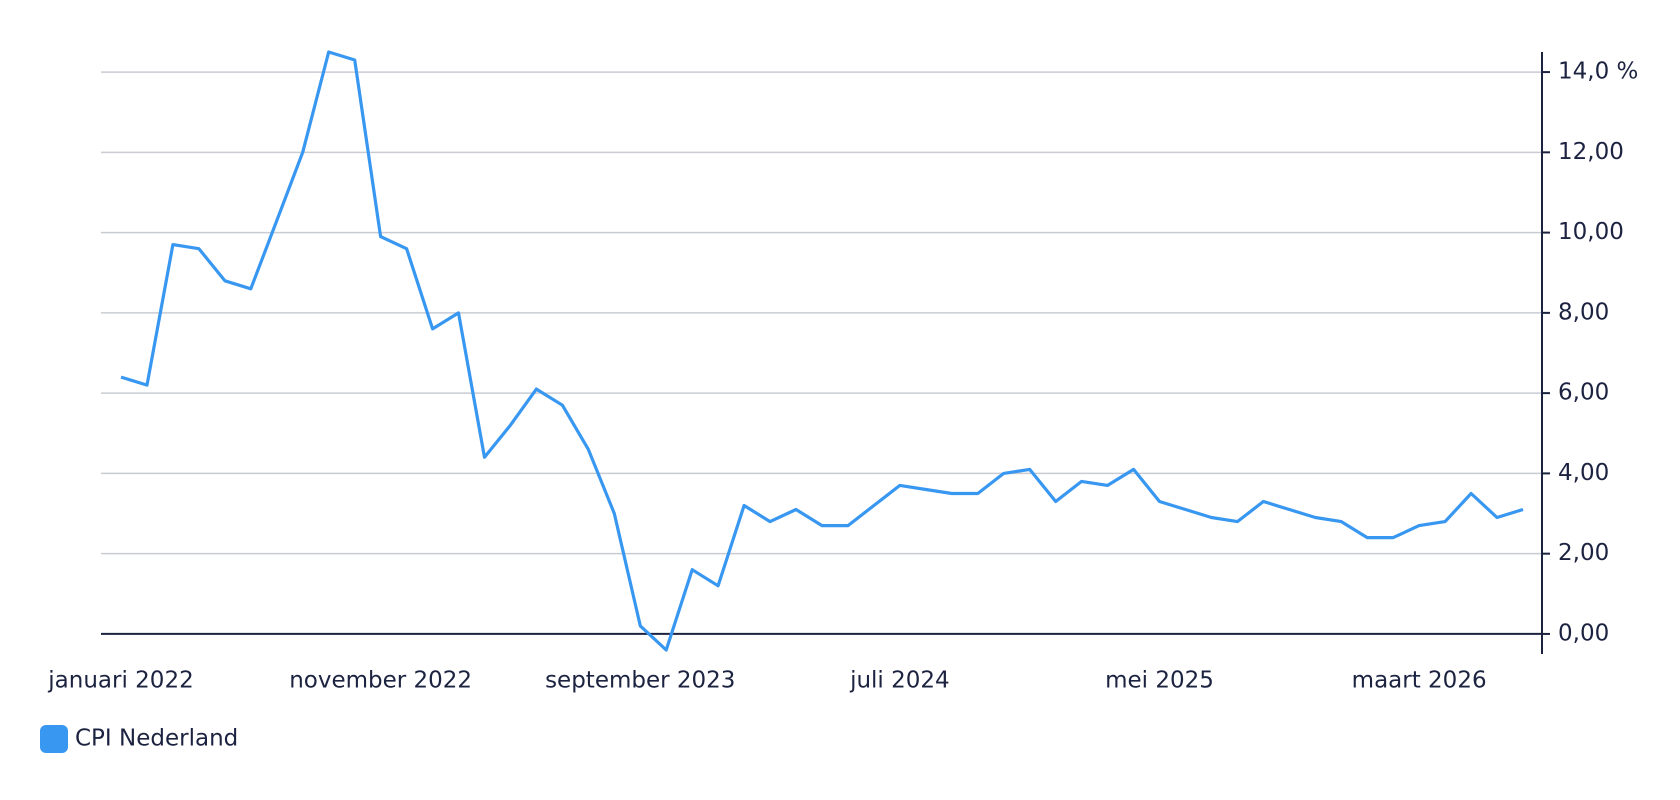 This screenshot has height=800, width=1680. I want to click on y-tick-label: 6,00, so click(1583, 393).